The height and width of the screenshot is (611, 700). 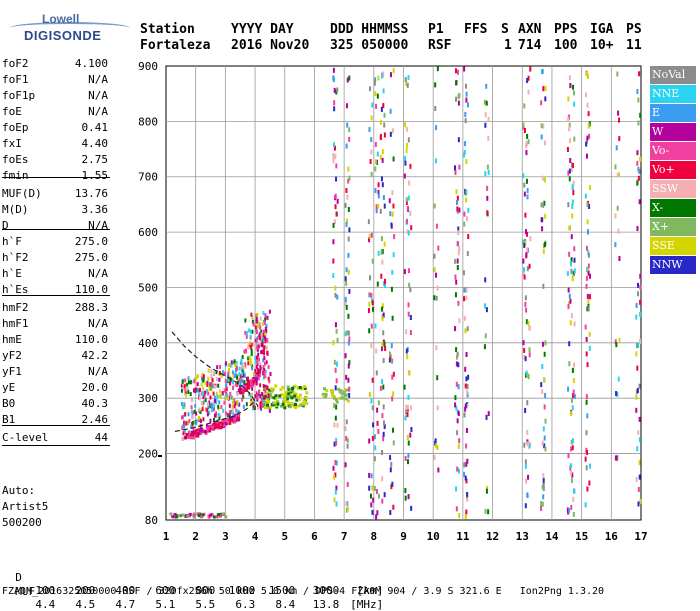 What do you see at coordinates (602, 45) in the screenshot?
I see `header-value-iga: 10+` at bounding box center [602, 45].